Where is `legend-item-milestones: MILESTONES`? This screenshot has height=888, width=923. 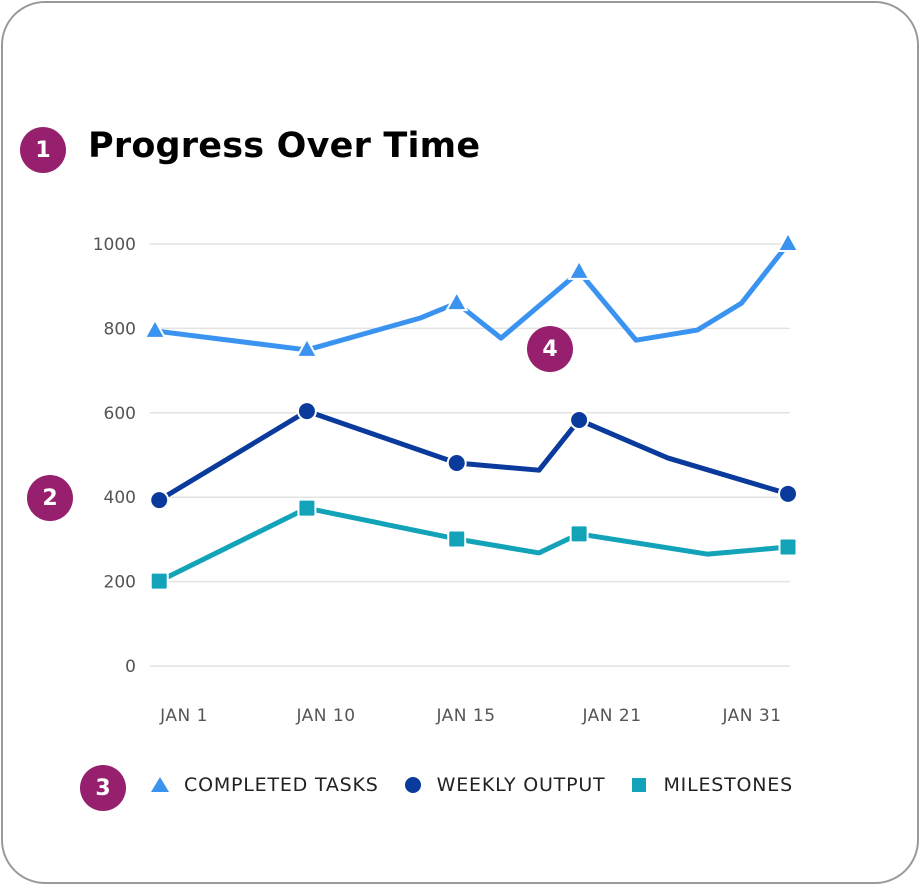
legend-item-milestones: MILESTONES is located at coordinates (711, 785).